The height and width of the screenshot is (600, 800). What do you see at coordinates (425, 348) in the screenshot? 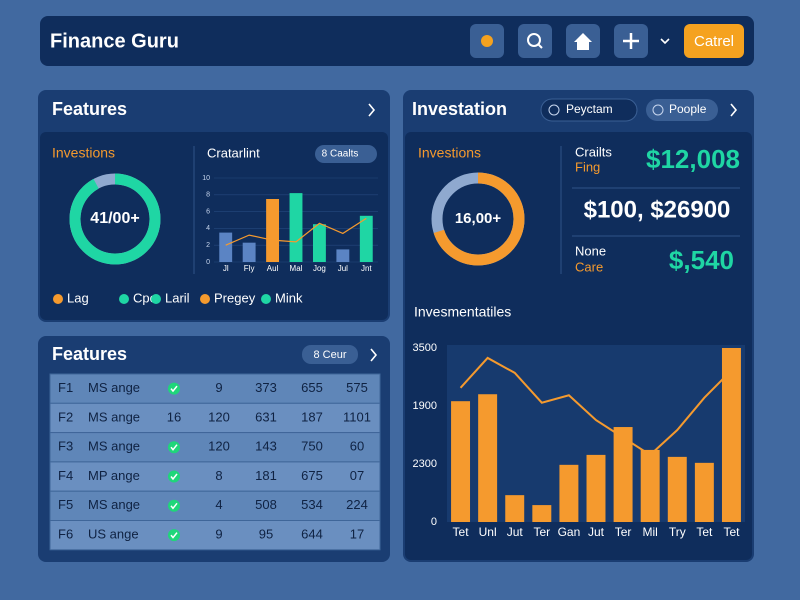
I see `y-axis-label: 3500` at bounding box center [425, 348].